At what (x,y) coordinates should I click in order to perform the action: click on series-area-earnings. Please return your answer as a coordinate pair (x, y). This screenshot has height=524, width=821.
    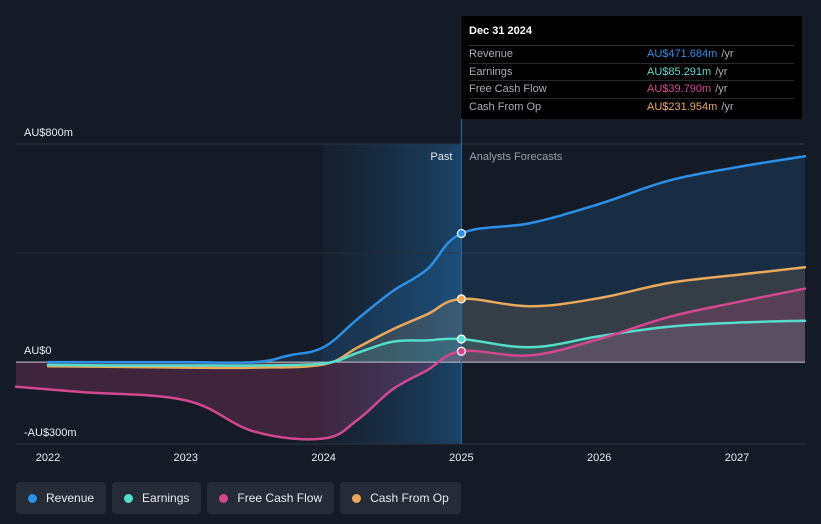
    Looking at the image, I should click on (426, 343).